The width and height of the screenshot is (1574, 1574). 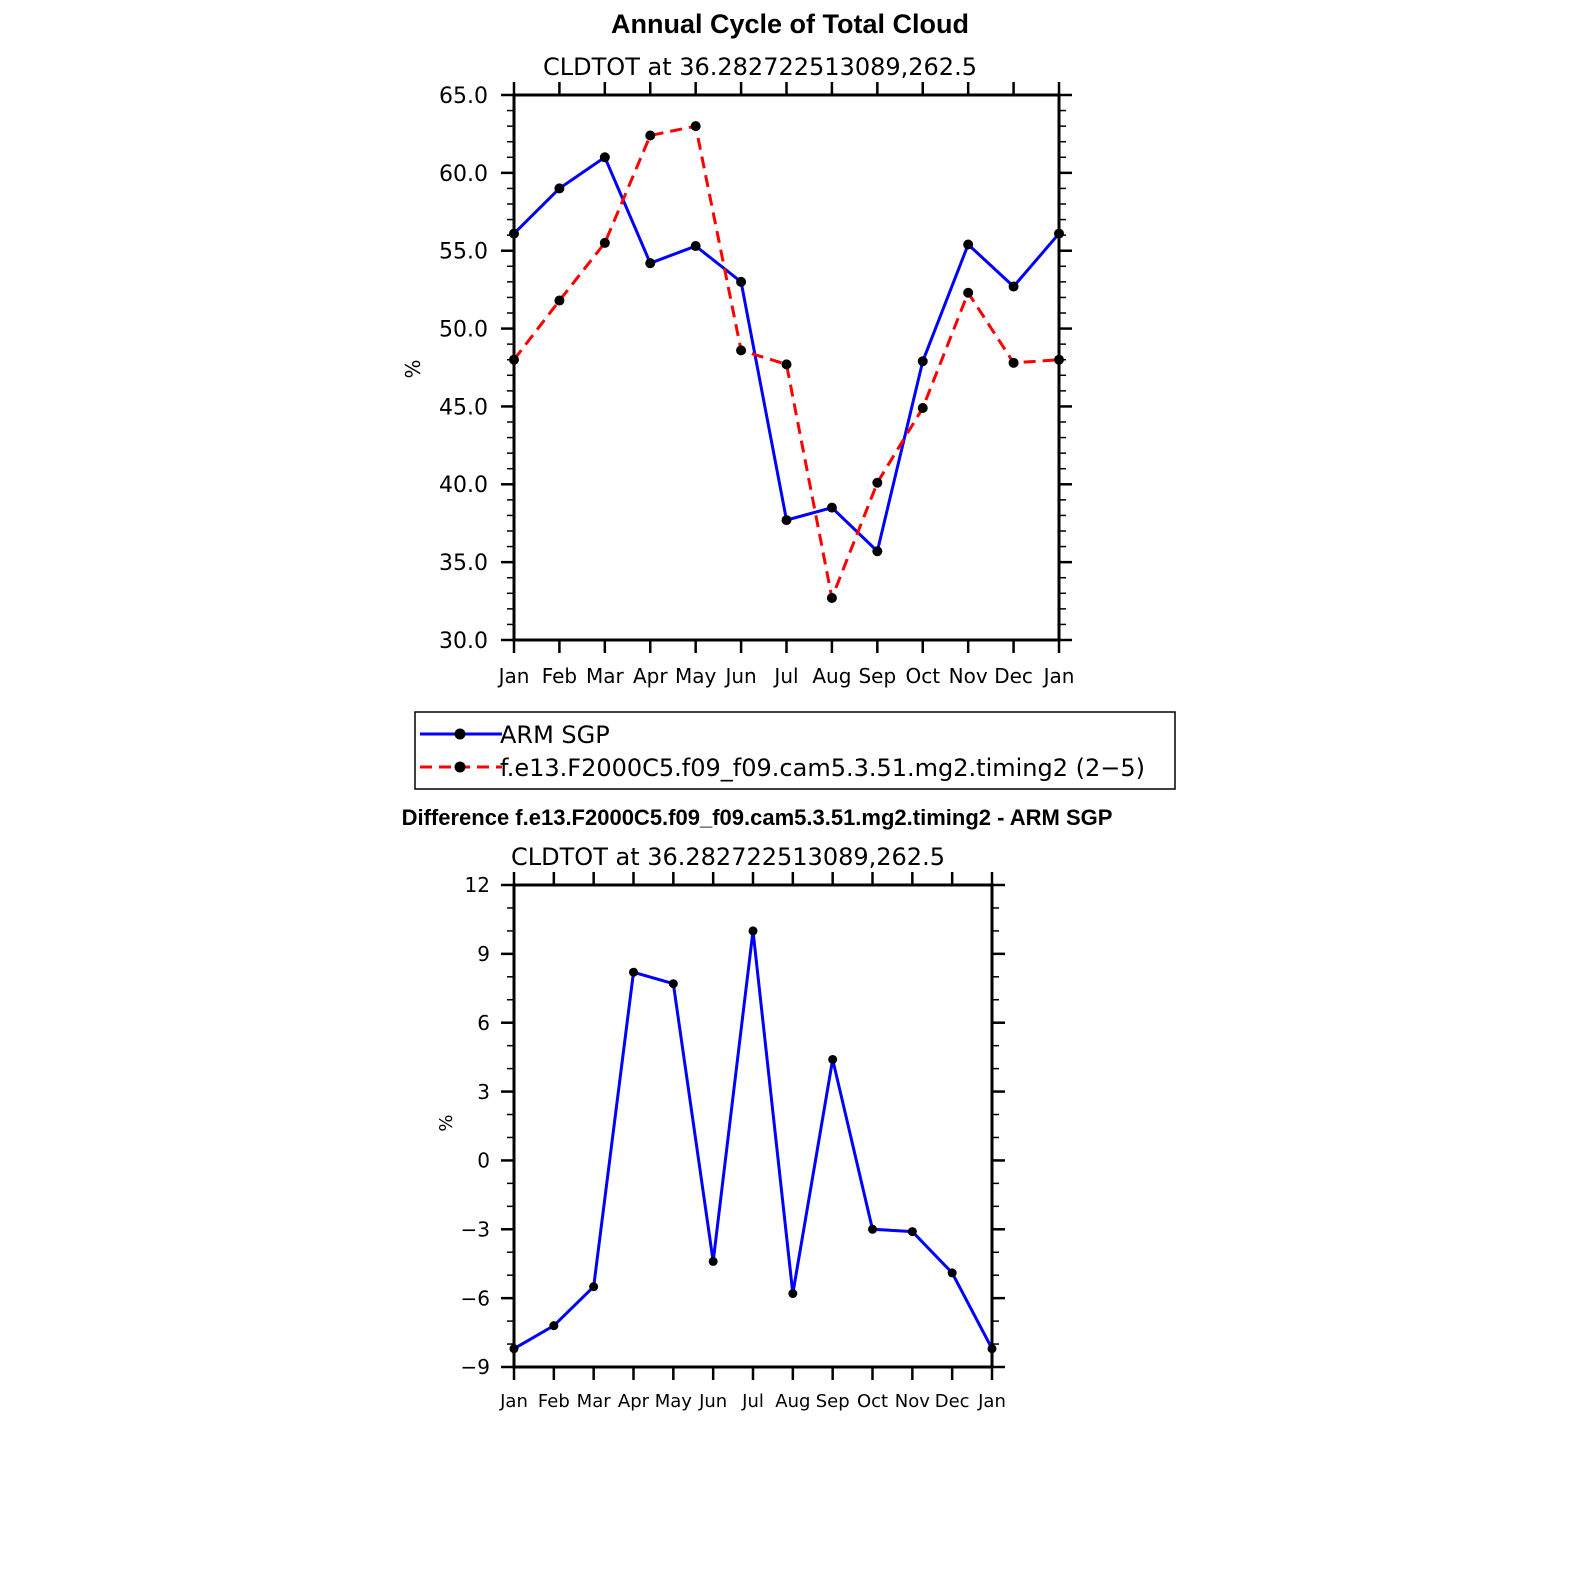 What do you see at coordinates (463, 485) in the screenshot?
I see `y-tick-label: 40.0` at bounding box center [463, 485].